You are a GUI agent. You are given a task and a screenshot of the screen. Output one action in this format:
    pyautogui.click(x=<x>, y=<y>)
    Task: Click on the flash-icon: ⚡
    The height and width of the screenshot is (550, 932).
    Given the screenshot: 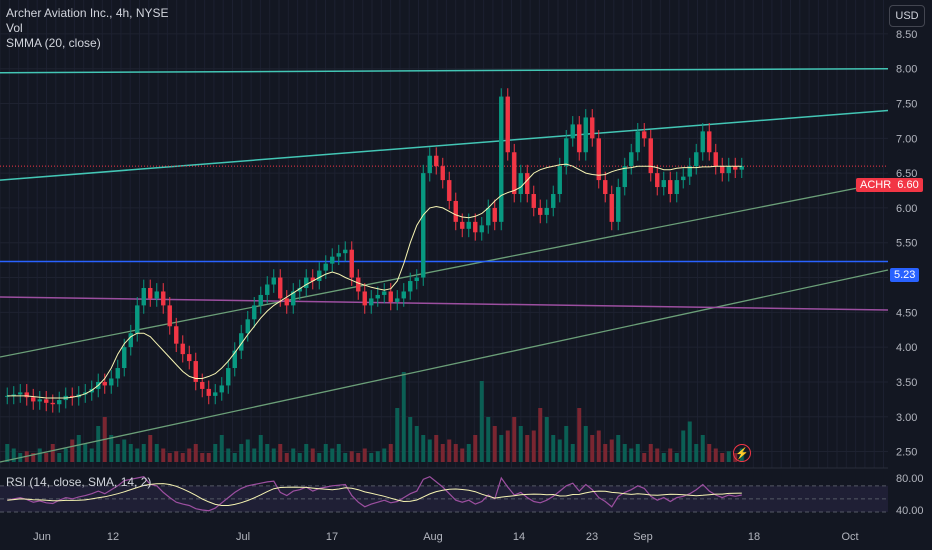 What is the action you would take?
    pyautogui.click(x=742, y=453)
    